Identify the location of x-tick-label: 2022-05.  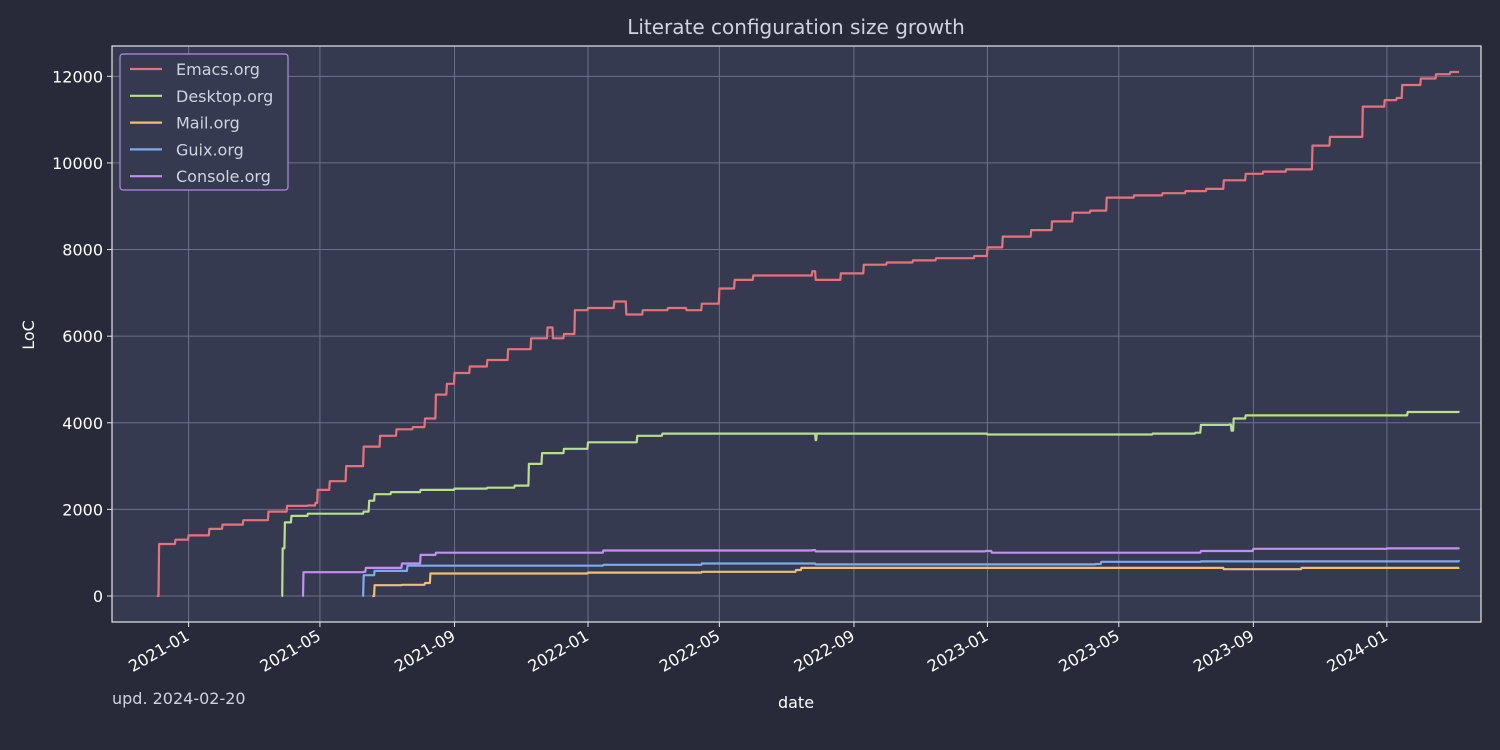
(689, 651).